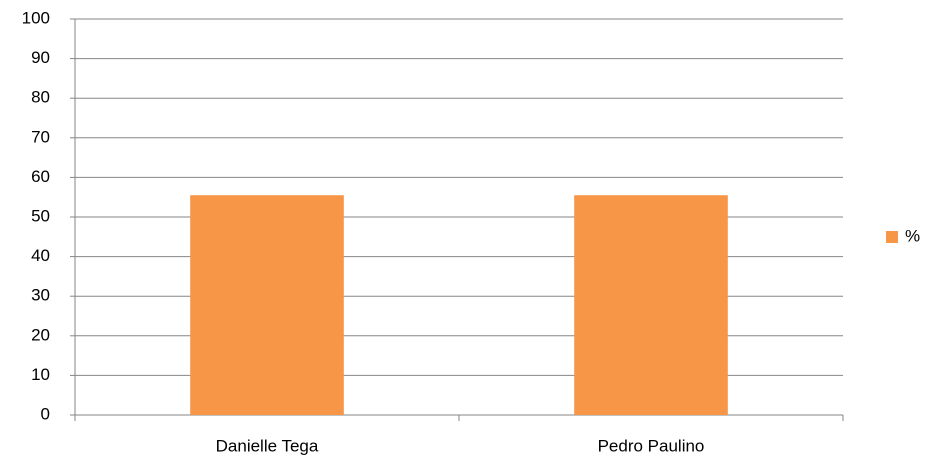 This screenshot has width=927, height=467. What do you see at coordinates (651, 445) in the screenshot?
I see `x-tick-label: Pedro Paulino` at bounding box center [651, 445].